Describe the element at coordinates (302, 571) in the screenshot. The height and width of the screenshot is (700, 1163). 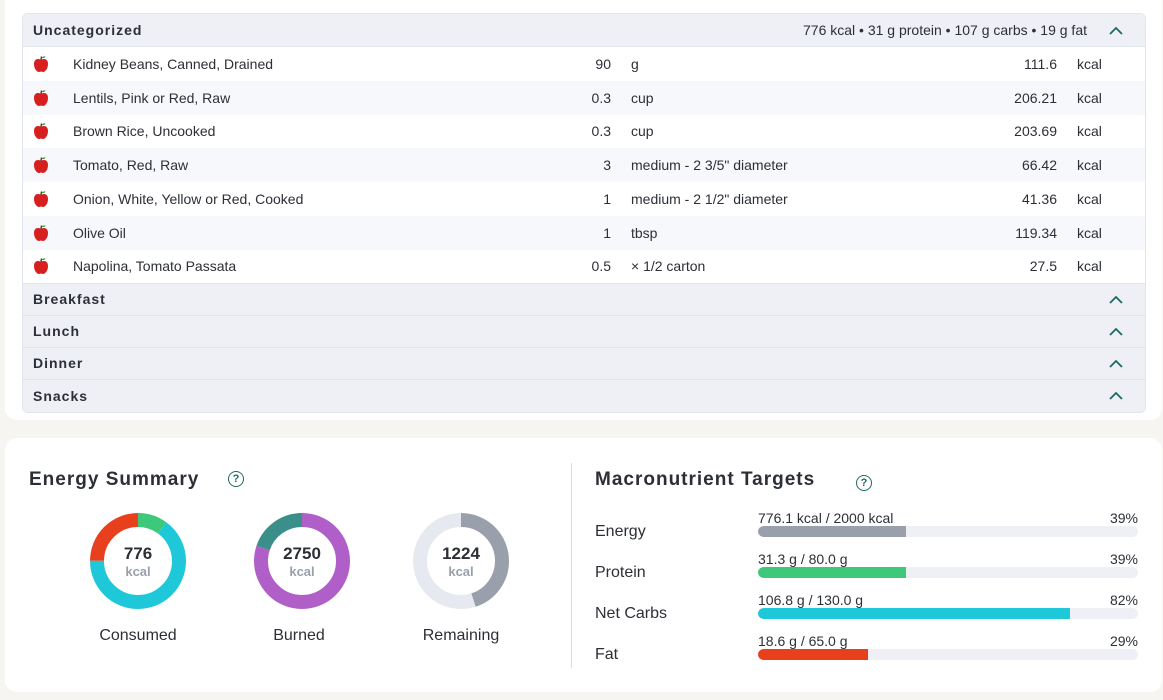
I see `burned-unit: kcal` at that location.